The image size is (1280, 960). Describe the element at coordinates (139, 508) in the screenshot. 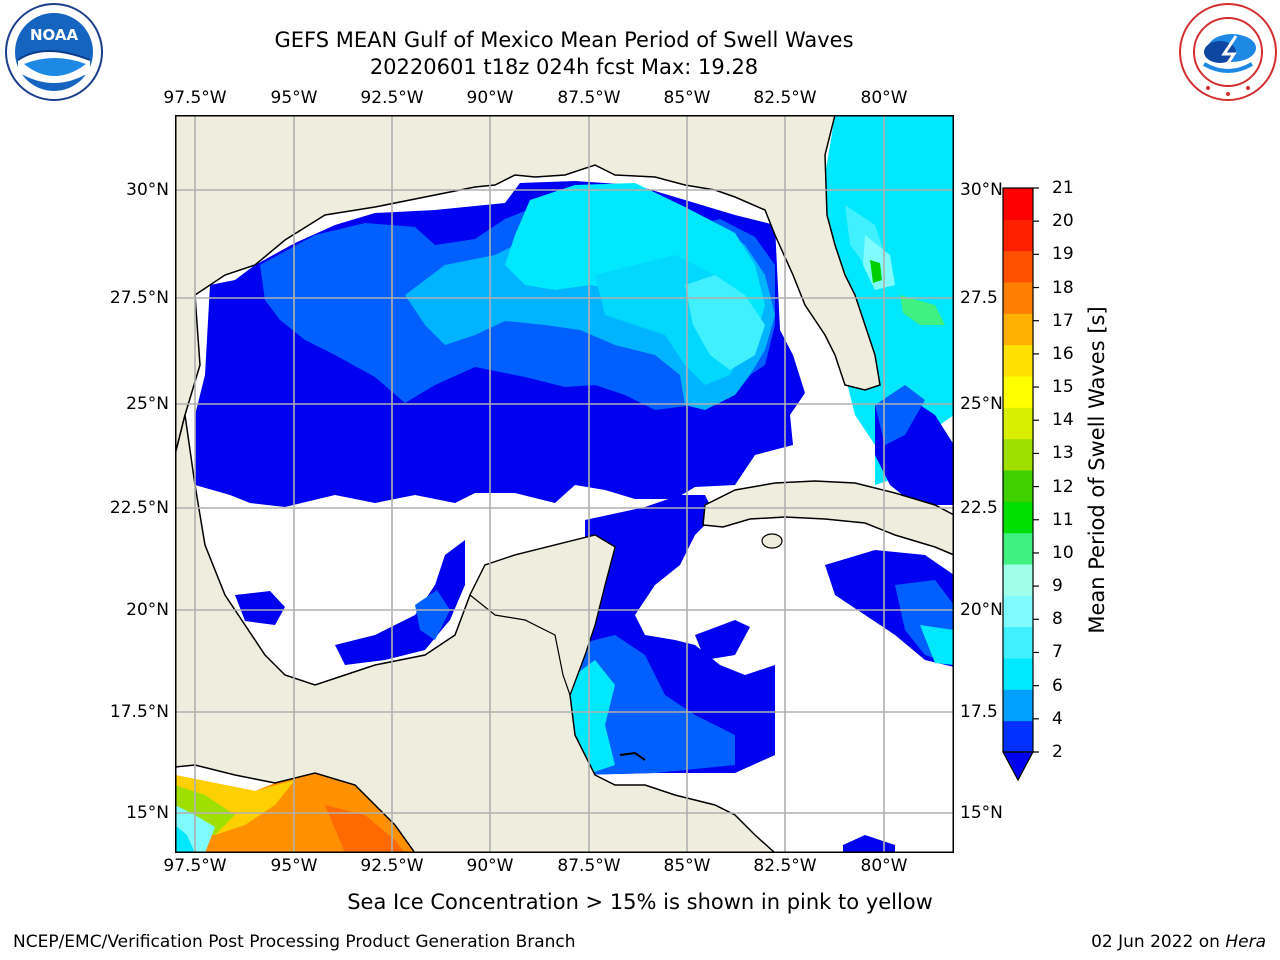

I see `lat-label-left: 22.5°N` at that location.